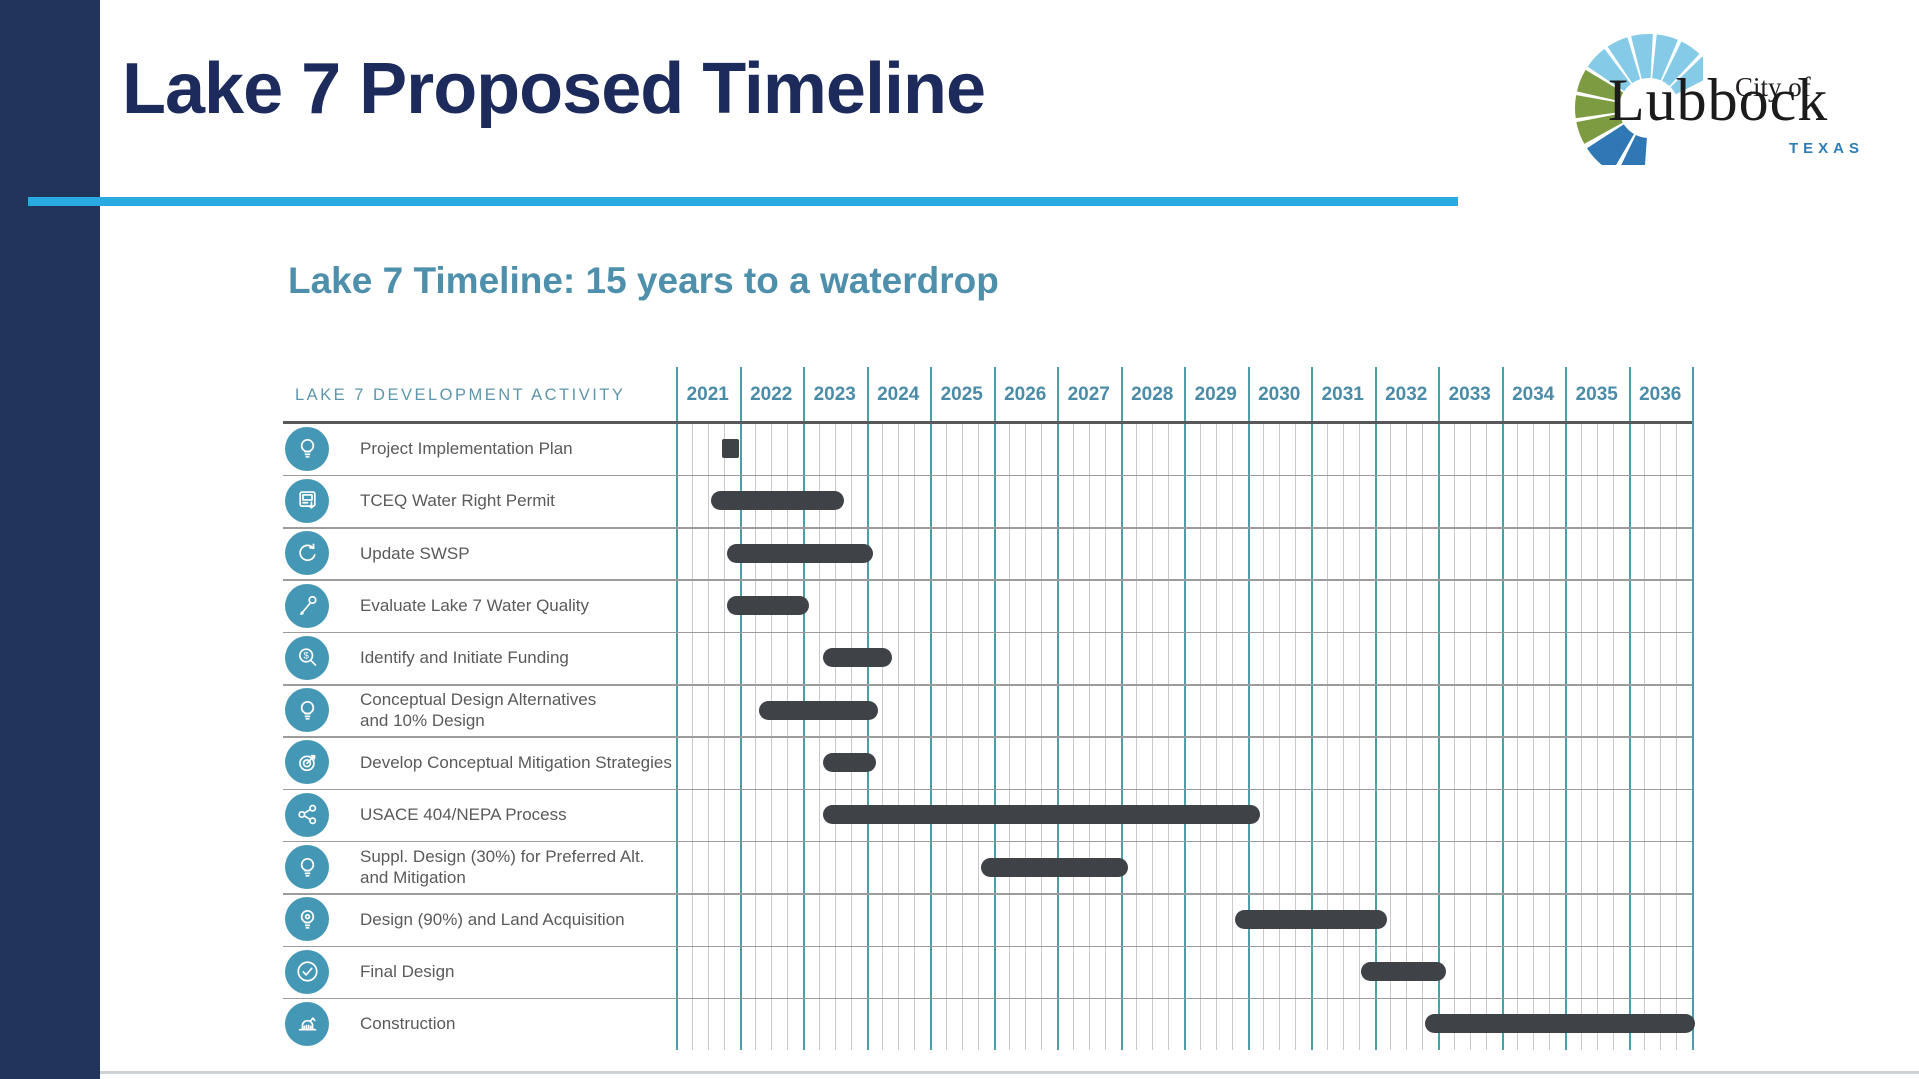 The height and width of the screenshot is (1079, 1919). Describe the element at coordinates (898, 394) in the screenshot. I see `year-label: 2024` at that location.